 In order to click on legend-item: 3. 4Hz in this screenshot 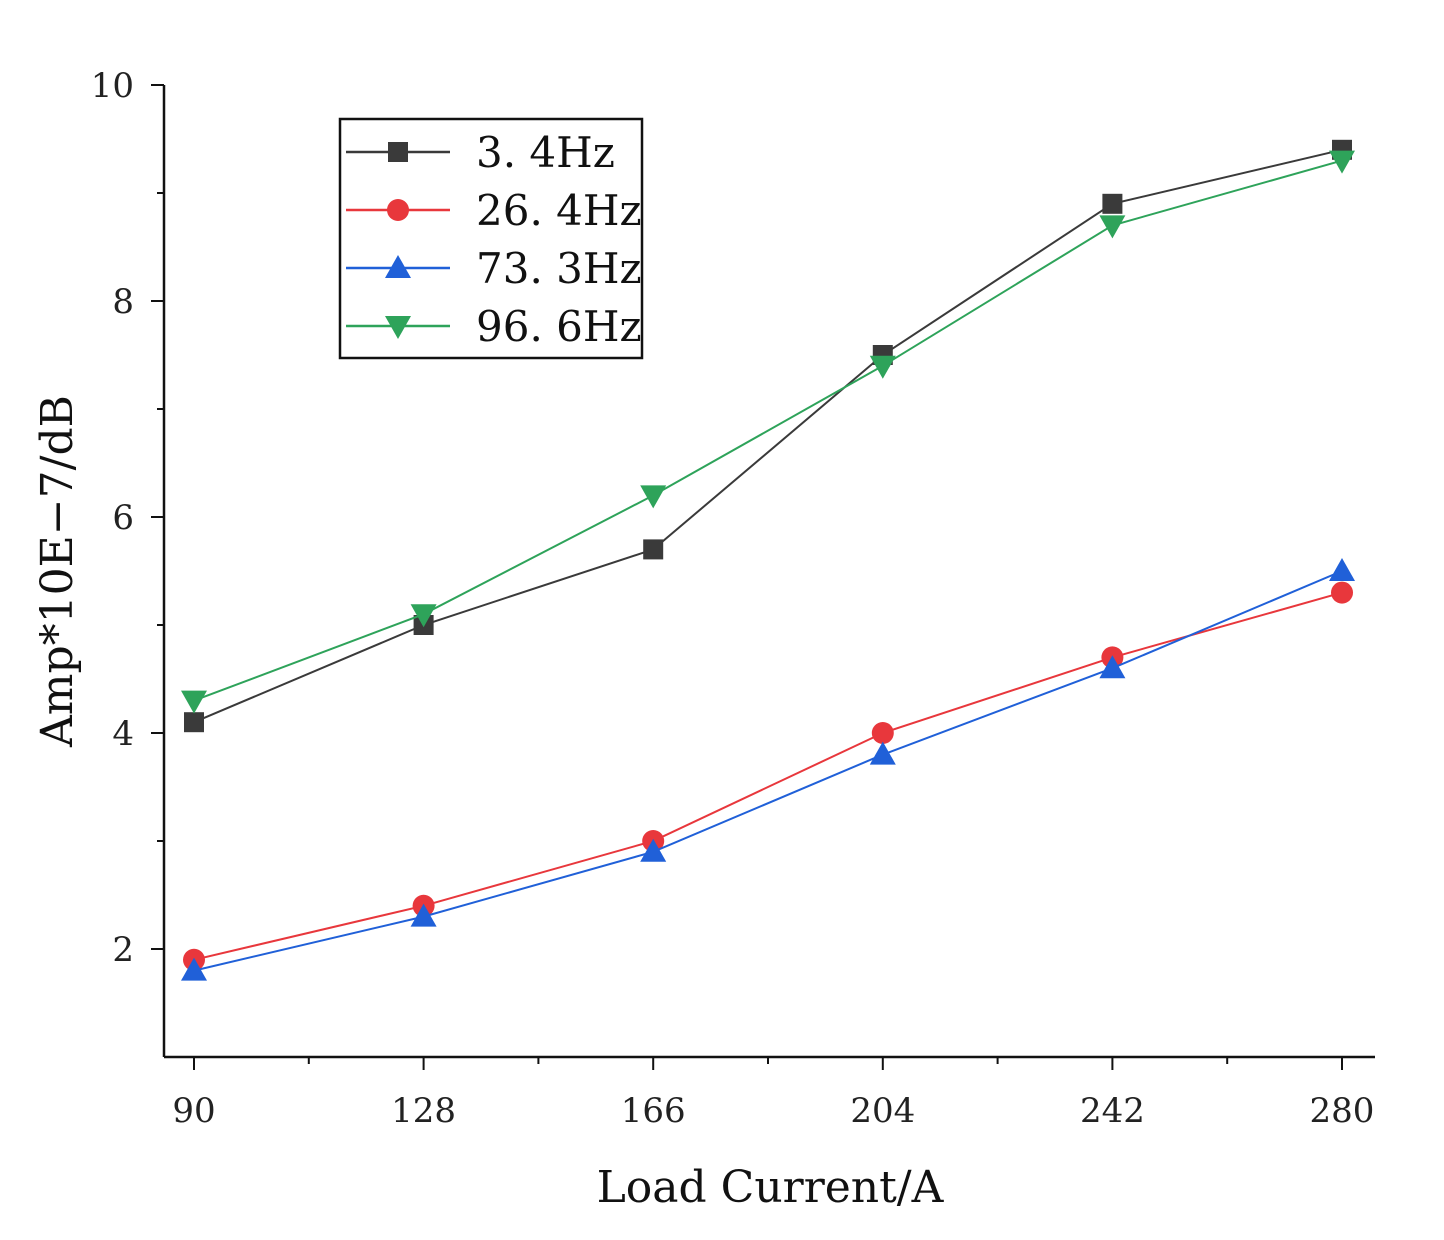, I will do `click(480, 152)`.